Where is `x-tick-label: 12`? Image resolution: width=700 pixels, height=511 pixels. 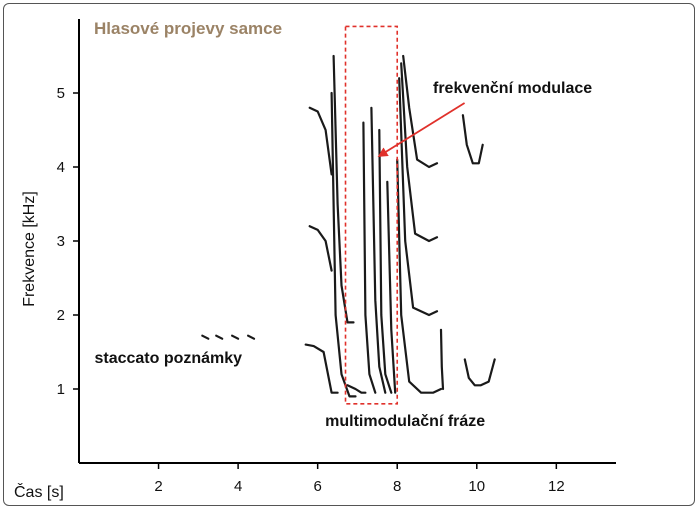
x-tick-label: 12 is located at coordinates (556, 486).